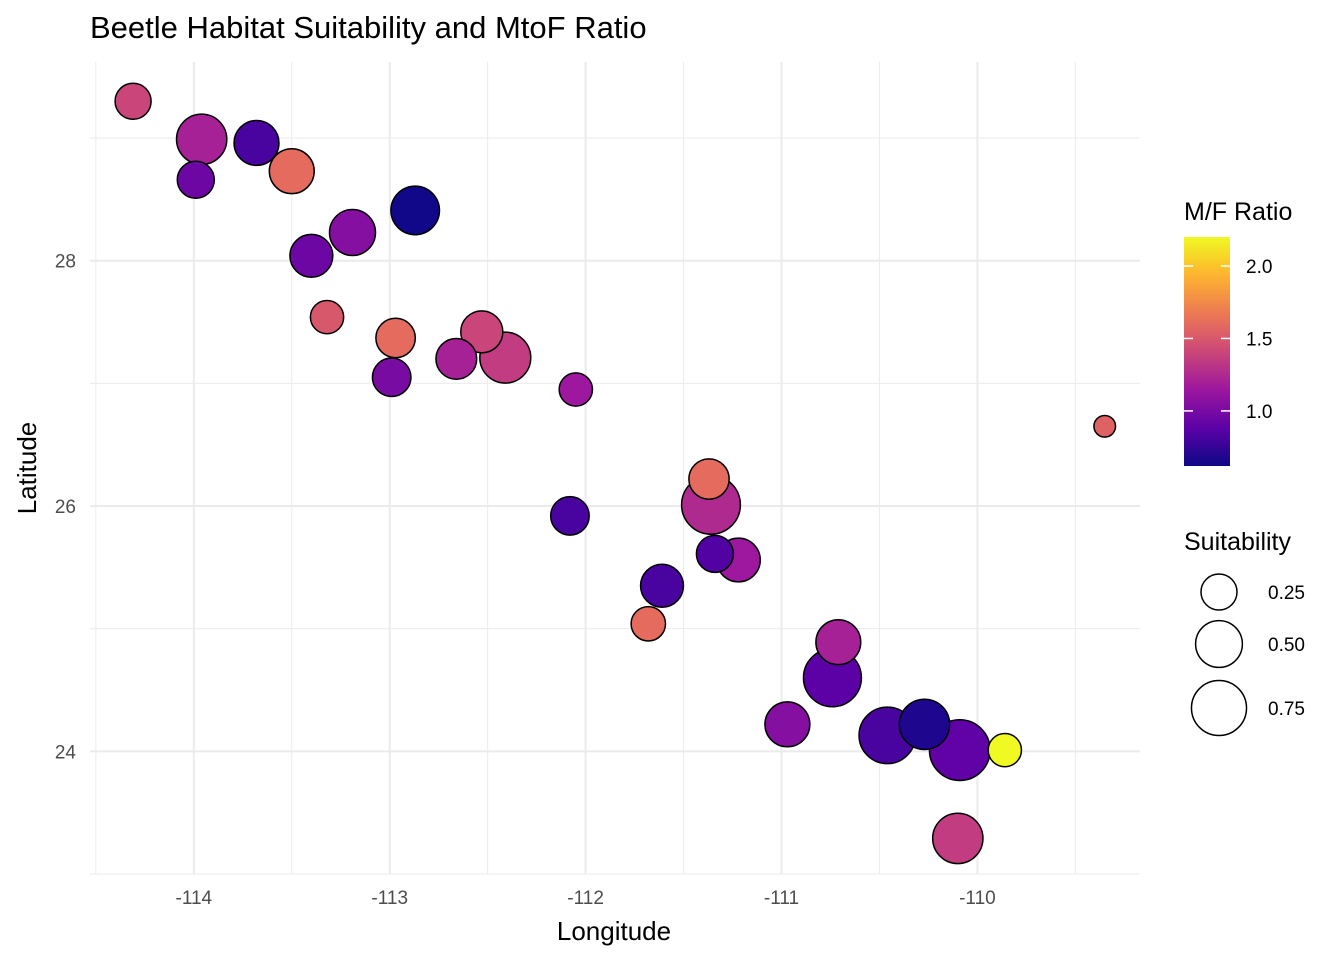  I want to click on y-axis-title: Latitude, so click(27, 468).